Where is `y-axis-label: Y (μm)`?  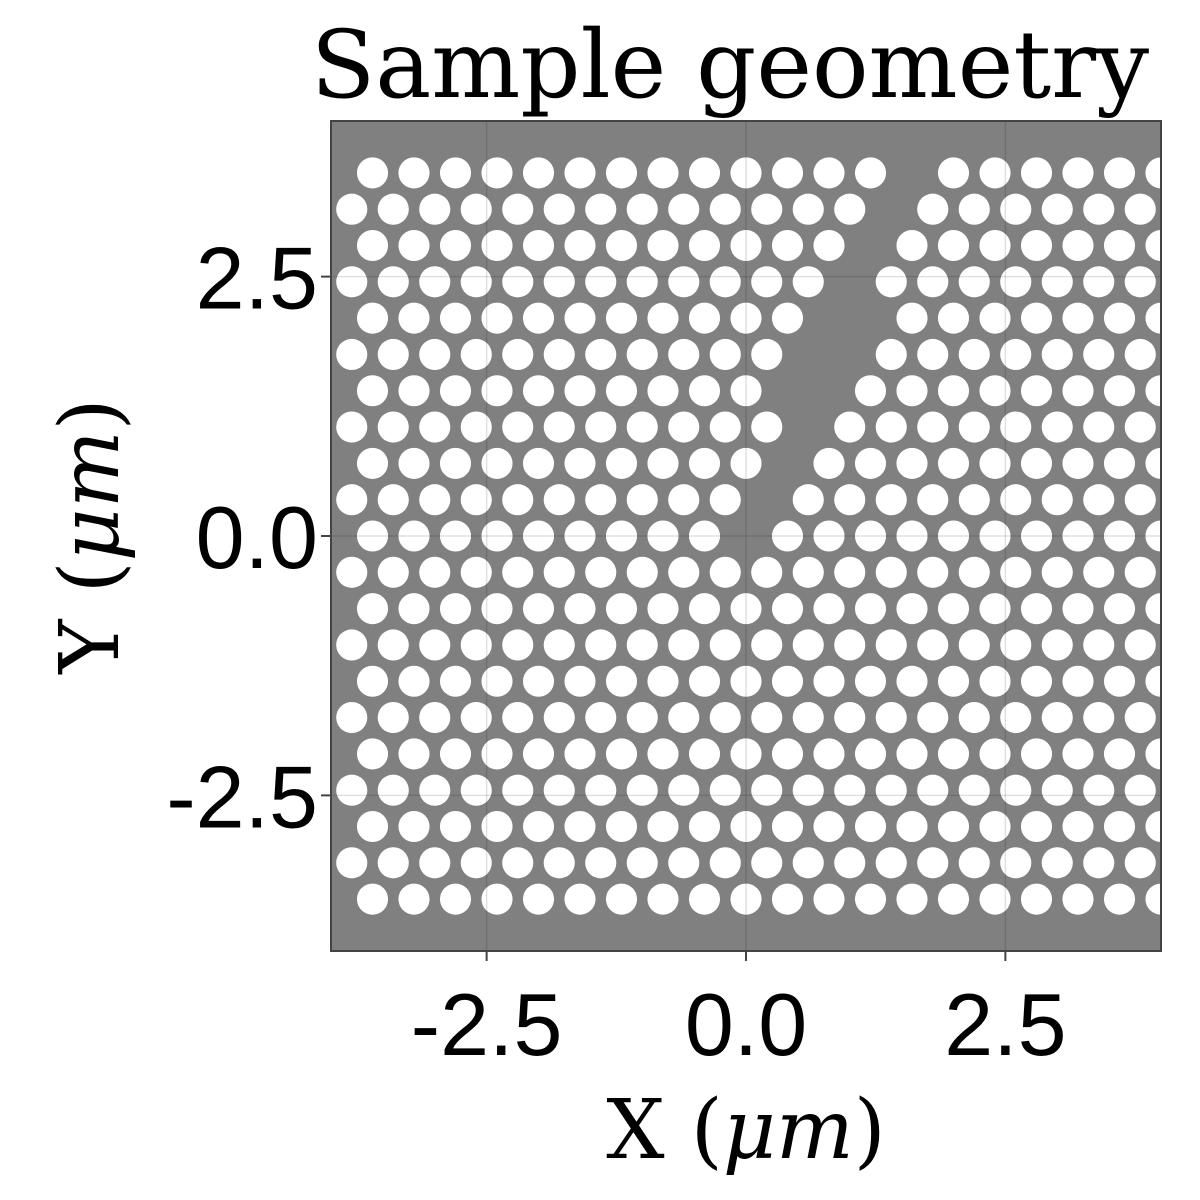 y-axis-label: Y (μm) is located at coordinates (90, 536).